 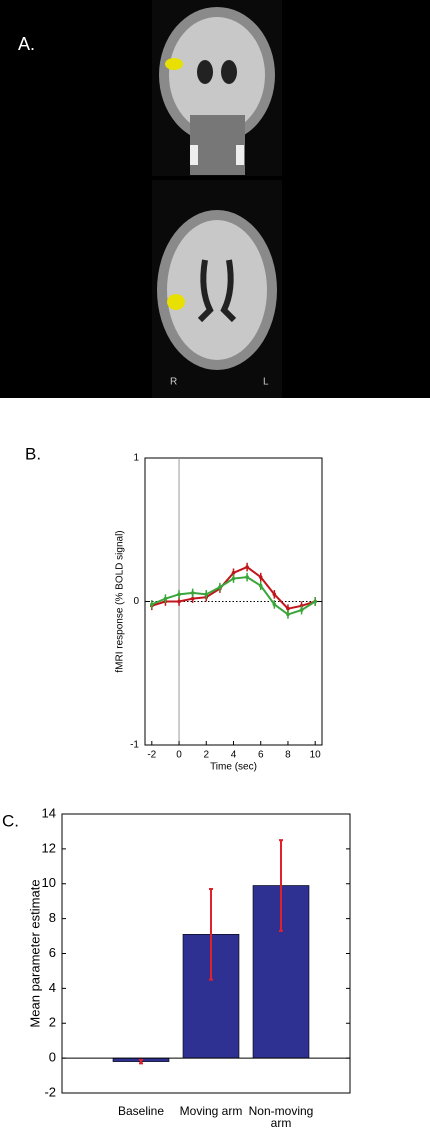 I want to click on y-tick-label: -1, so click(x=134, y=745).